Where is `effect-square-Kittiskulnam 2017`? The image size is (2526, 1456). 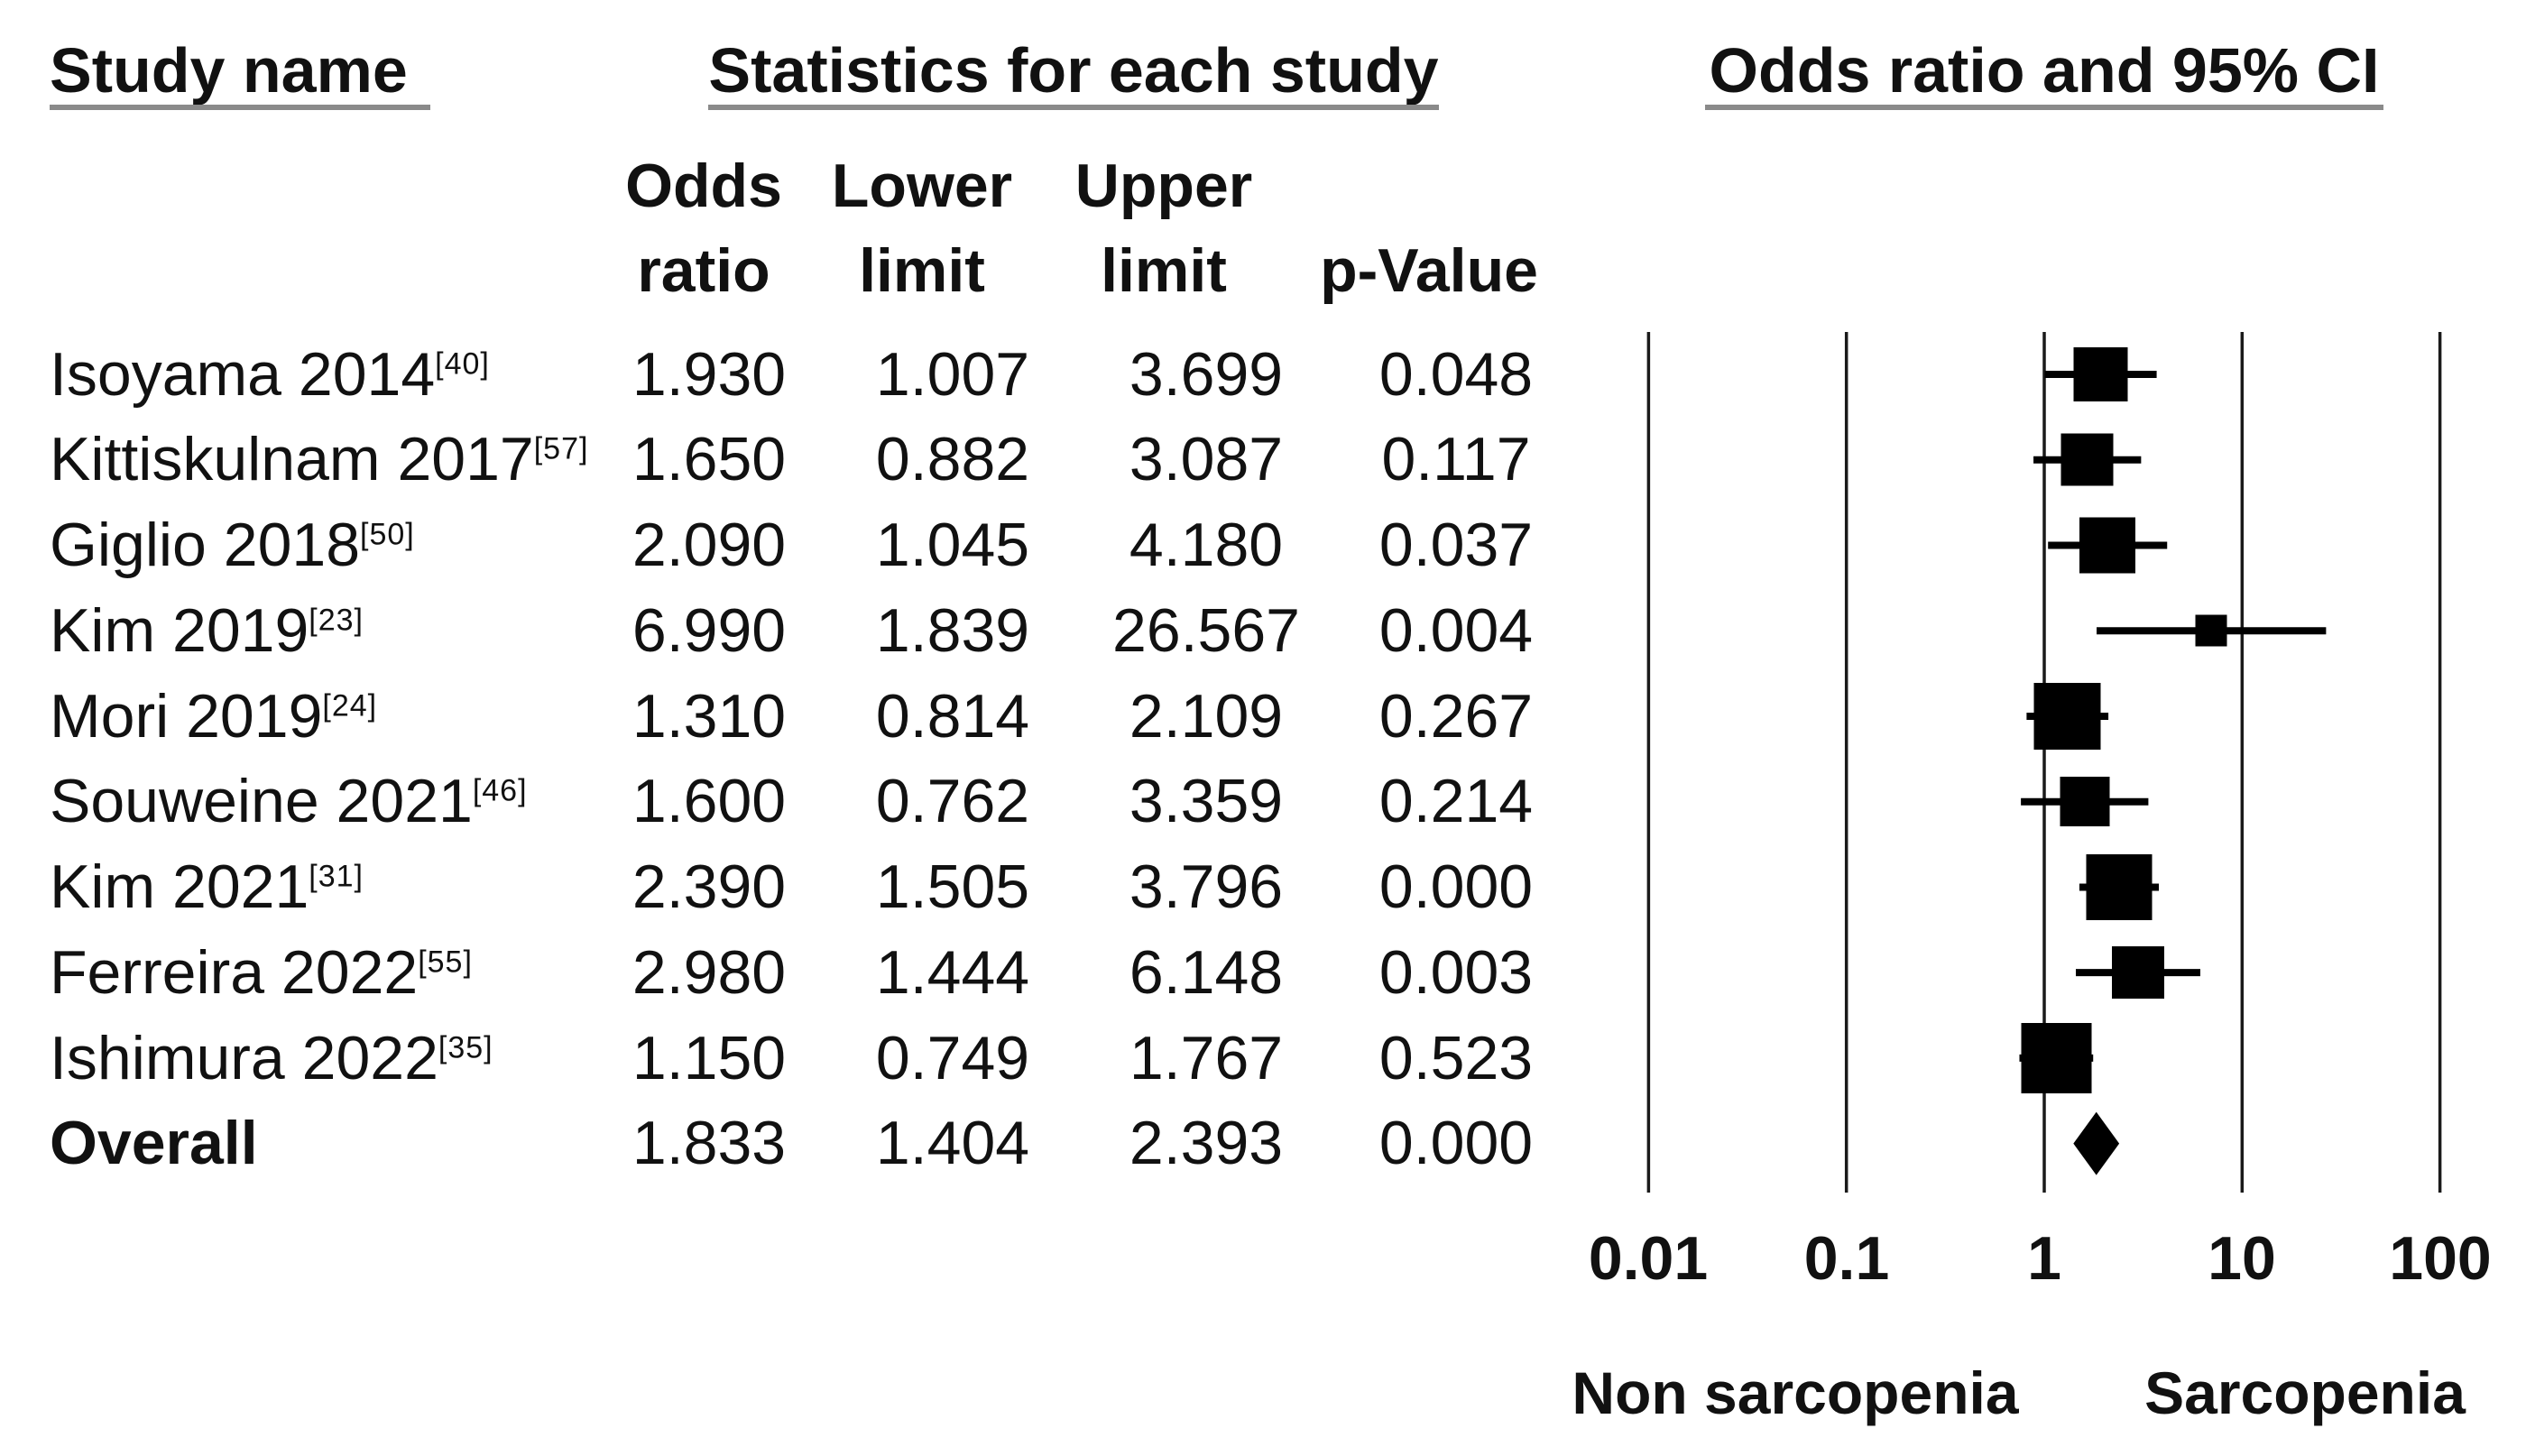 effect-square-Kittiskulnam 2017 is located at coordinates (2087, 459).